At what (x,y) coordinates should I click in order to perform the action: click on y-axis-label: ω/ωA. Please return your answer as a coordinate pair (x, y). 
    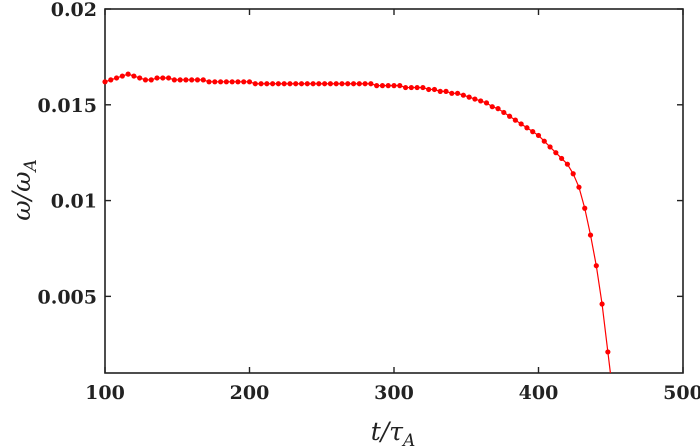
    Looking at the image, I should click on (24, 189).